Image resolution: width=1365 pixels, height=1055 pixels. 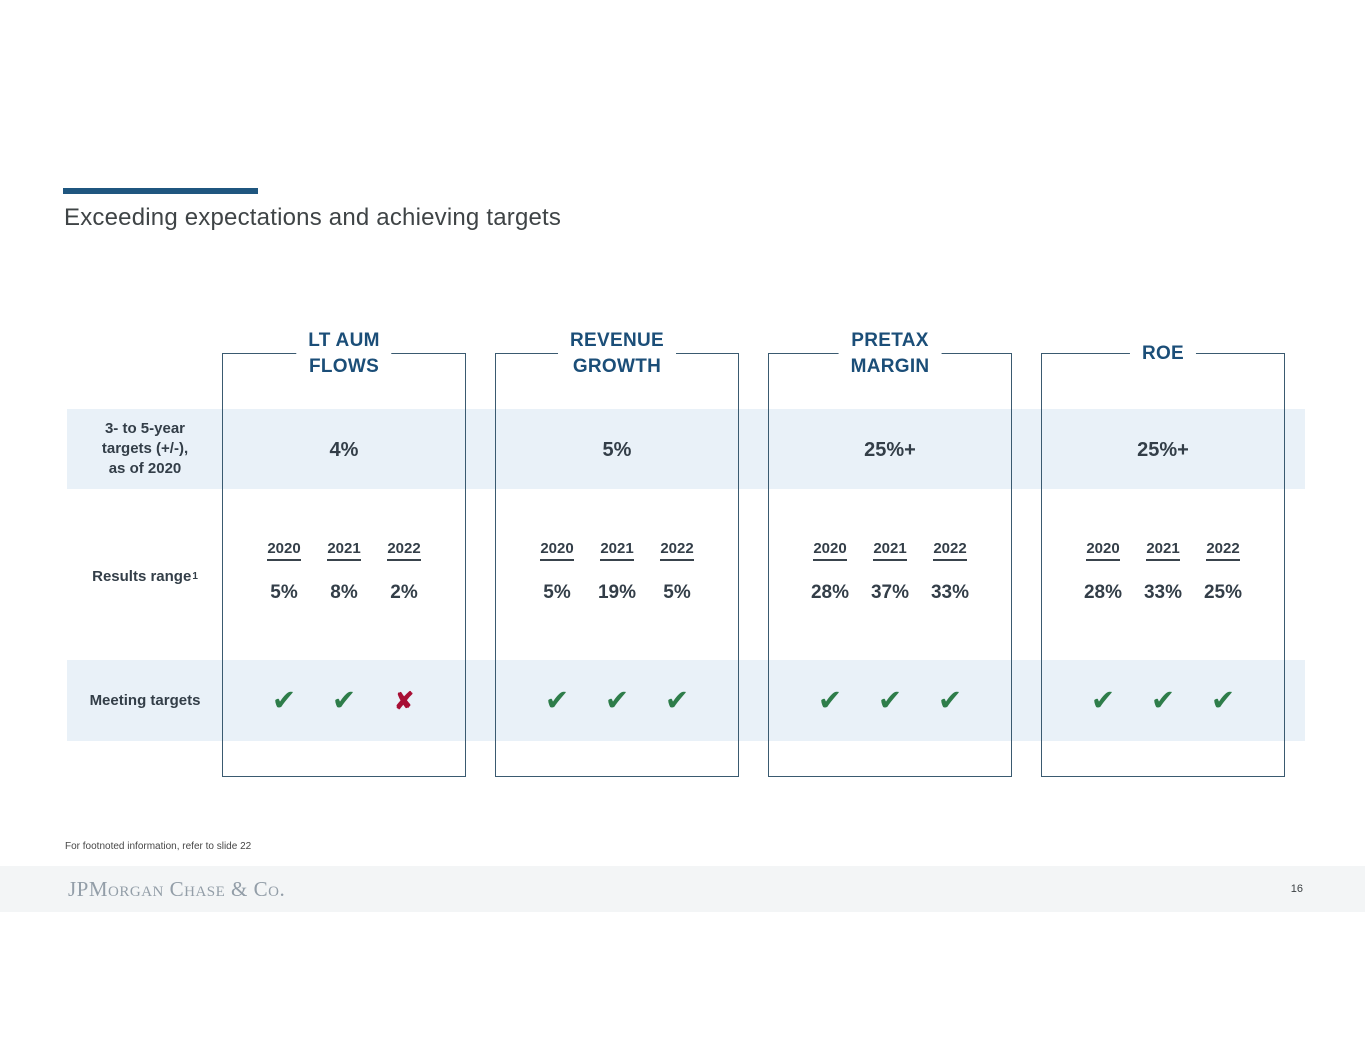 I want to click on title-accent-bar, so click(x=160, y=191).